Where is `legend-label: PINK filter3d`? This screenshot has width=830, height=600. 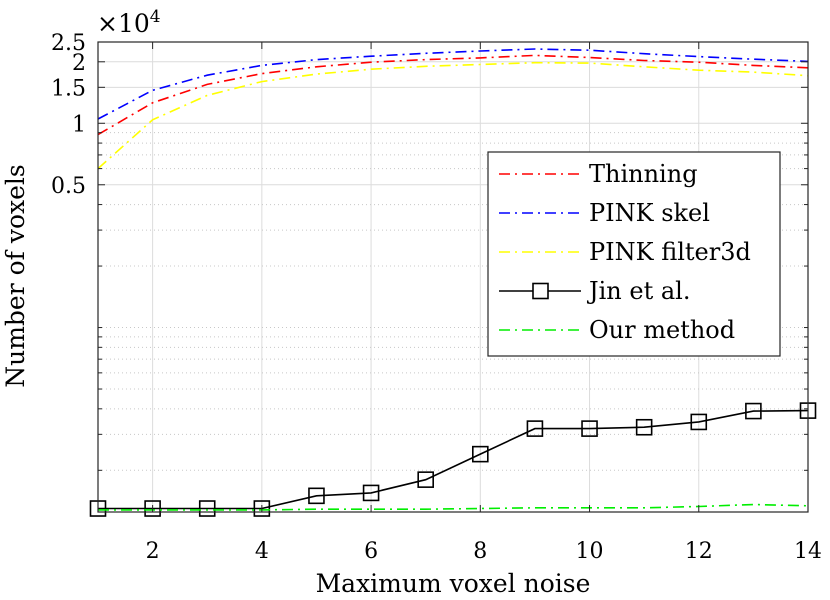
legend-label: PINK filter3d is located at coordinates (670, 252).